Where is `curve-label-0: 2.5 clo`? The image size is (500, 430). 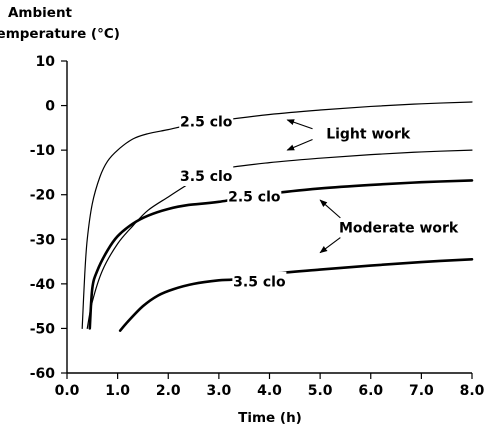
curve-label-0: 2.5 clo is located at coordinates (206, 123).